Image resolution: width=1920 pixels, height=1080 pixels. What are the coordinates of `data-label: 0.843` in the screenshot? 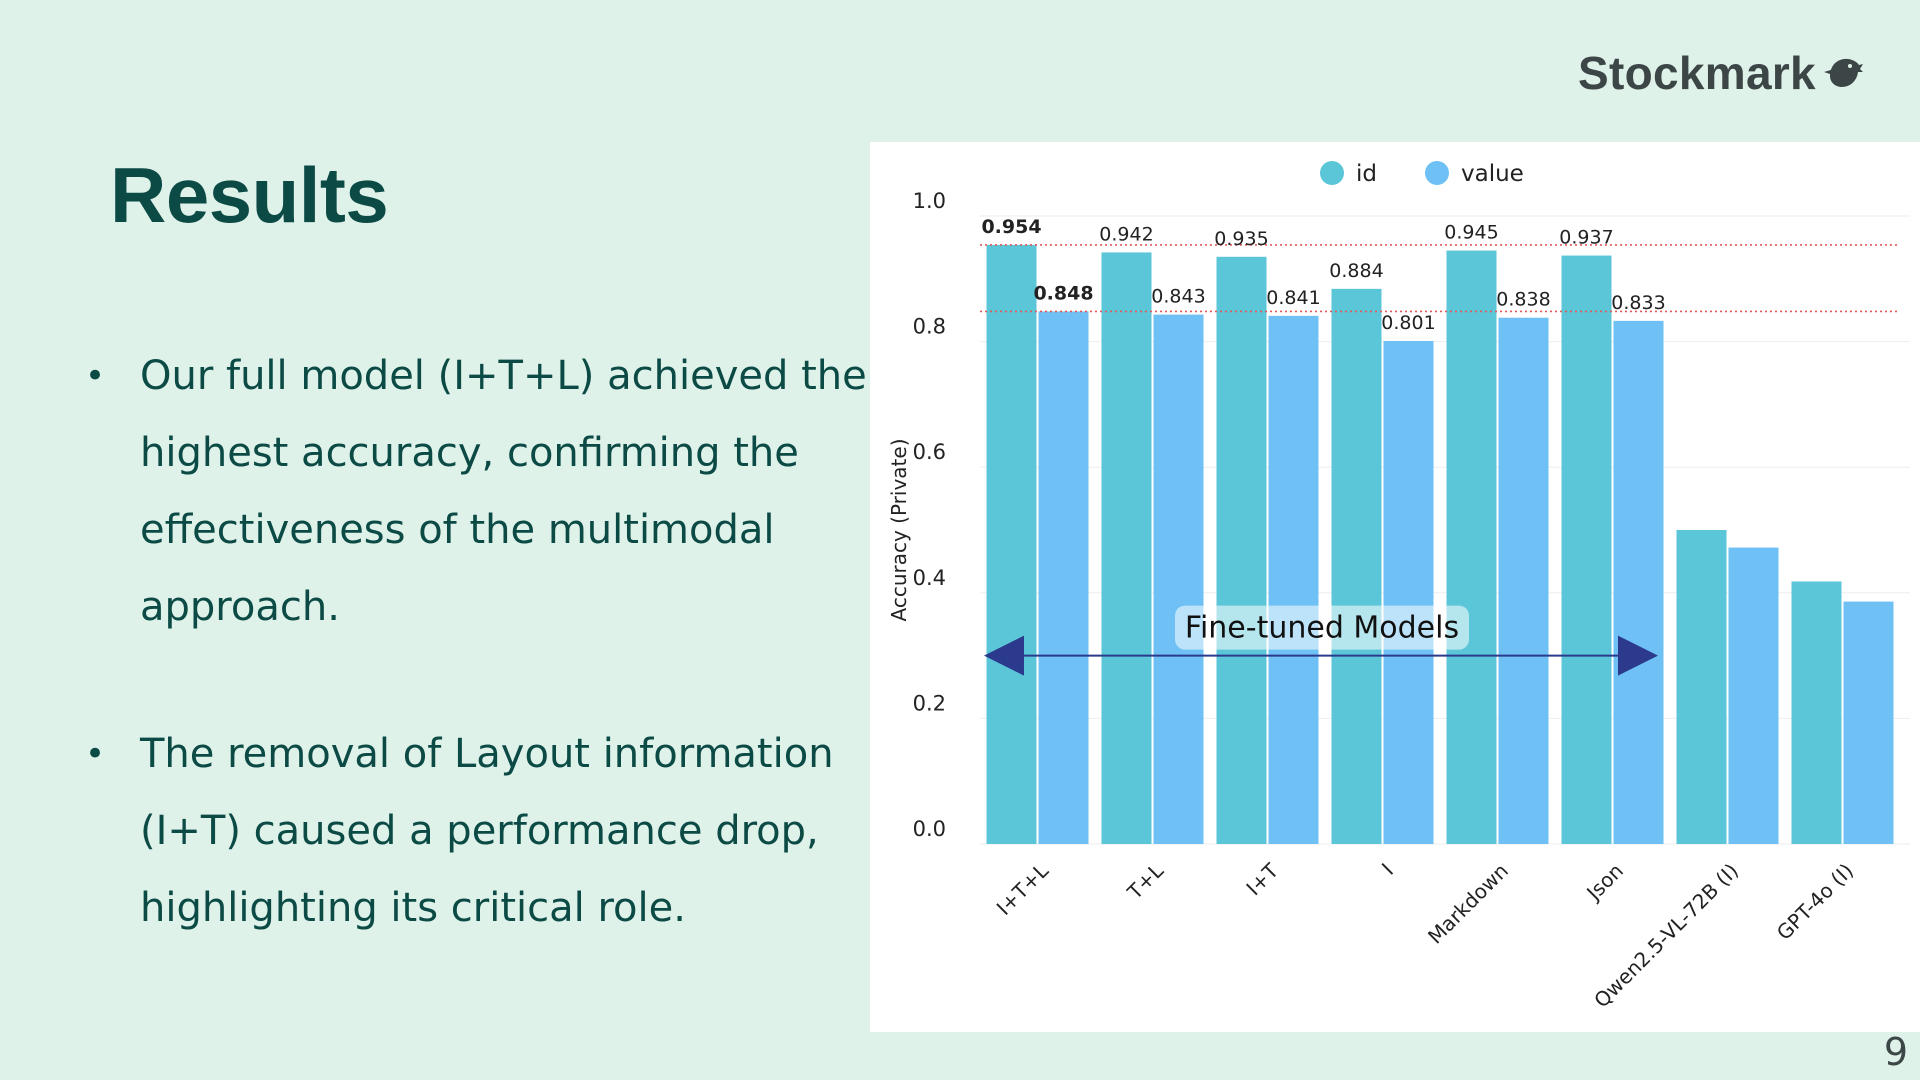 It's located at (1178, 297).